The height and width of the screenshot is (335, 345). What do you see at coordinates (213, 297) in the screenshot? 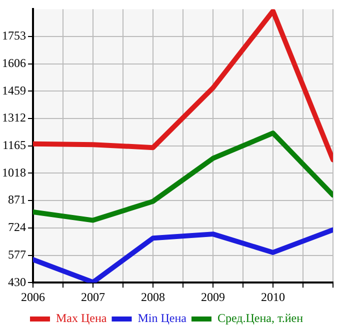
I see `x-tick-label: 2009` at bounding box center [213, 297].